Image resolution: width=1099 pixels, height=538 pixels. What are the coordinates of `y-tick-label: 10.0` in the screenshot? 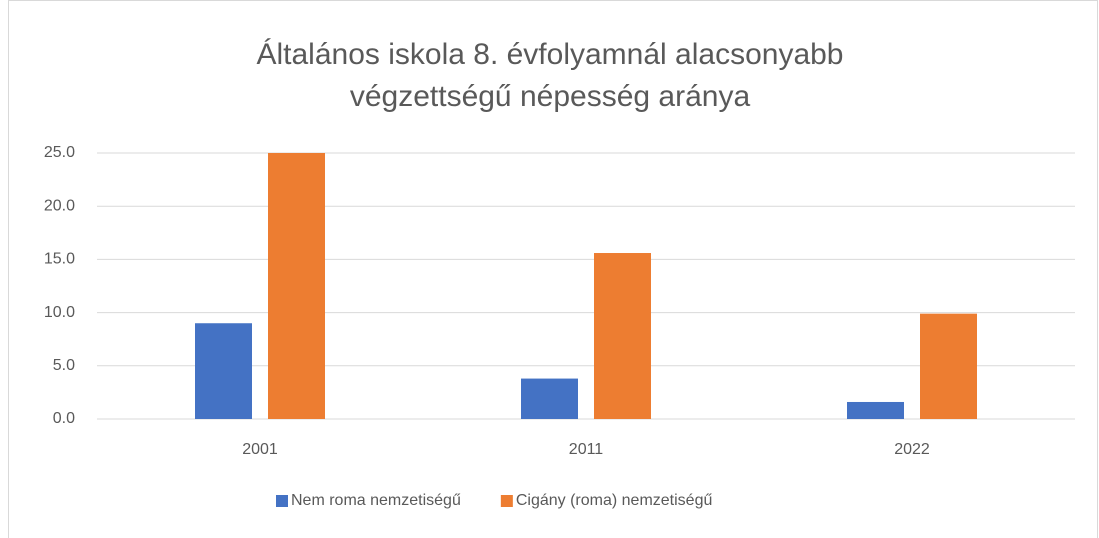 It's located at (59, 312).